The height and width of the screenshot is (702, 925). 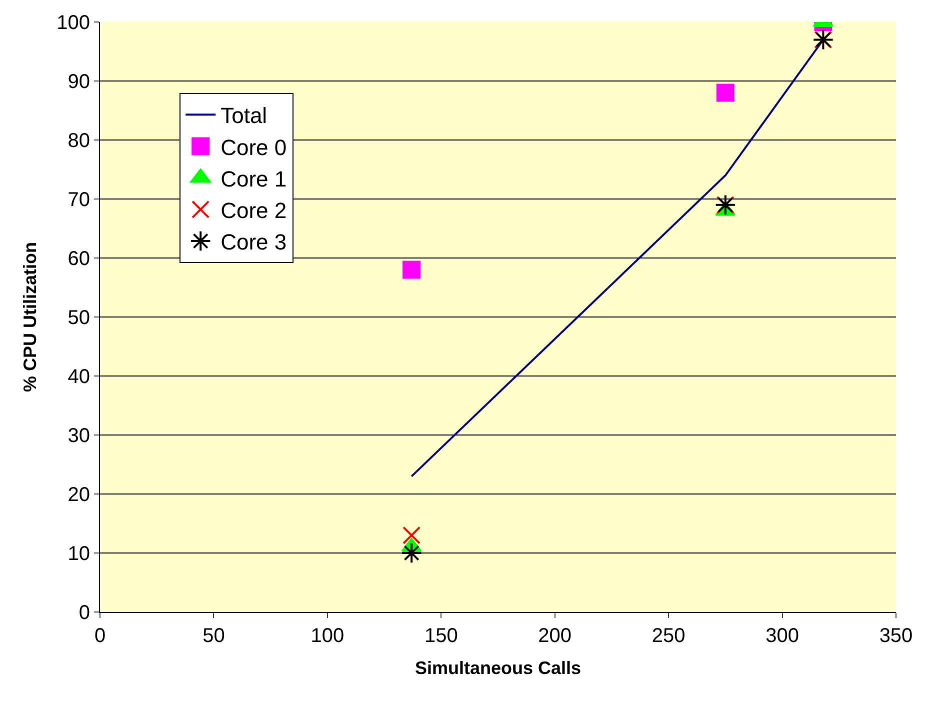 What do you see at coordinates (100, 636) in the screenshot?
I see `x-tick-label: 0` at bounding box center [100, 636].